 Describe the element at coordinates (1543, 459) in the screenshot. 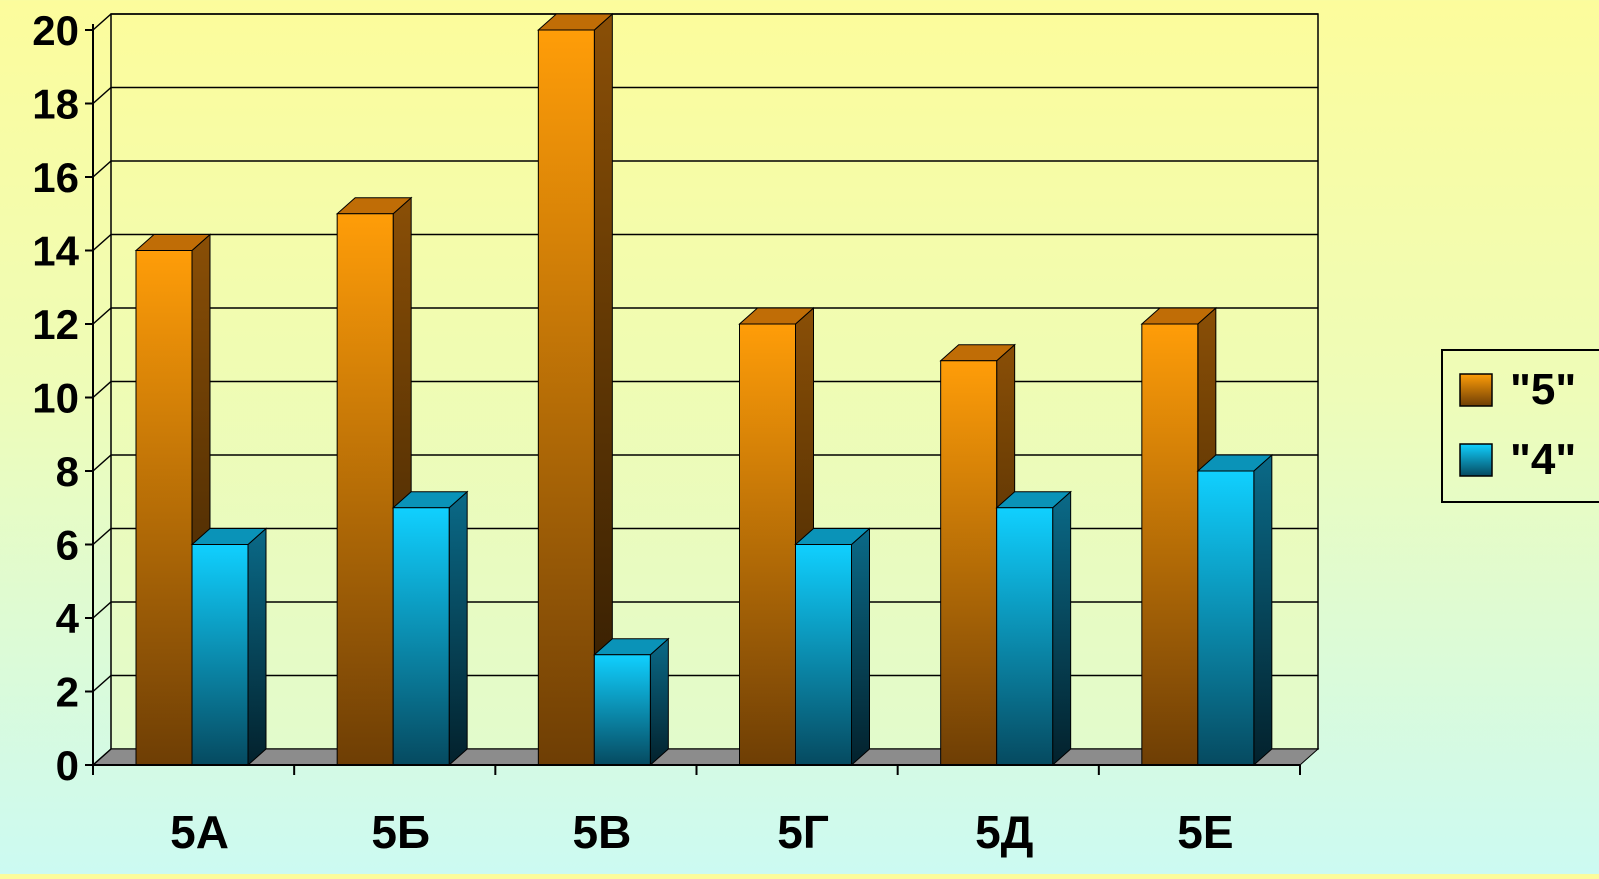

I see `legend-label: "4"` at that location.